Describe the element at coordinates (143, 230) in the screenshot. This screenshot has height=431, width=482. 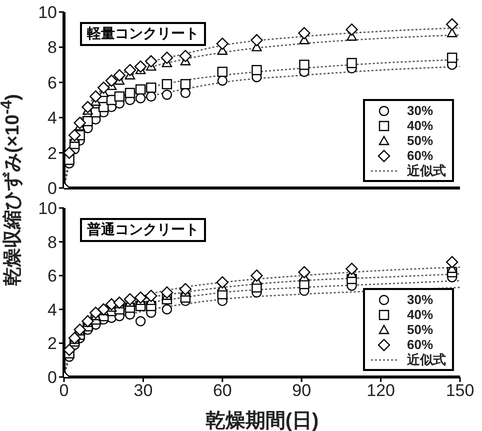
I see `text: 普通コンクリート` at that location.